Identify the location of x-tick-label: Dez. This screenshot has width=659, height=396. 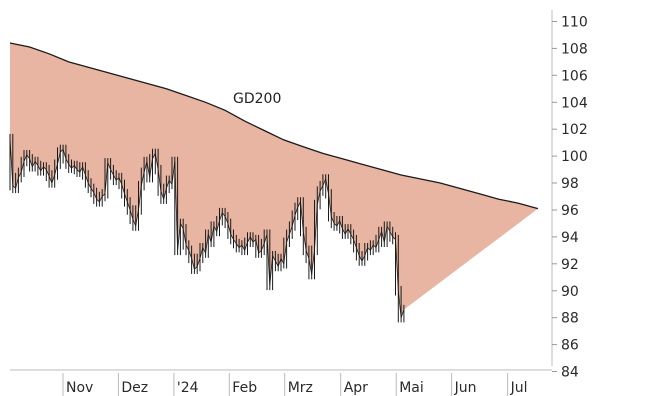
(134, 388).